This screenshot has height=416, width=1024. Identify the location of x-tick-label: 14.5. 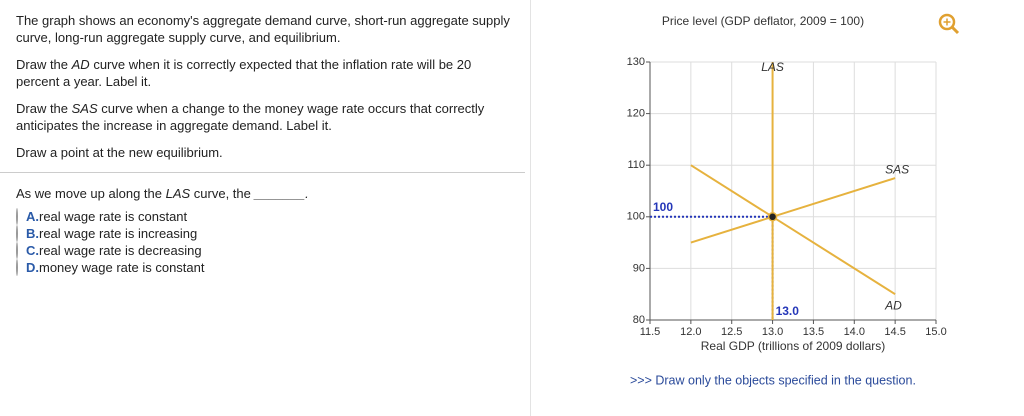
(894, 332).